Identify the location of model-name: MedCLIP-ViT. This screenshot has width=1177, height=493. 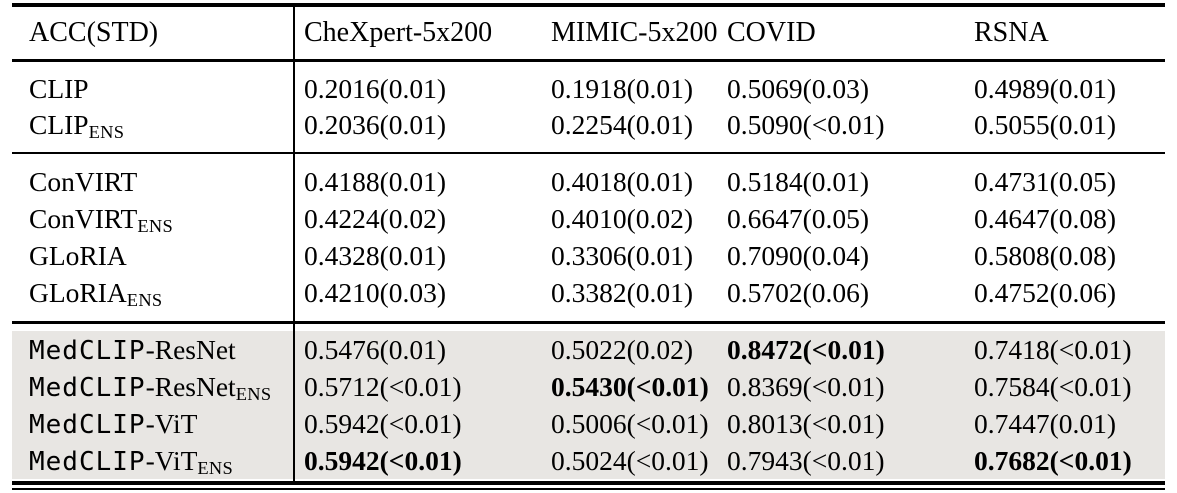
(158, 424).